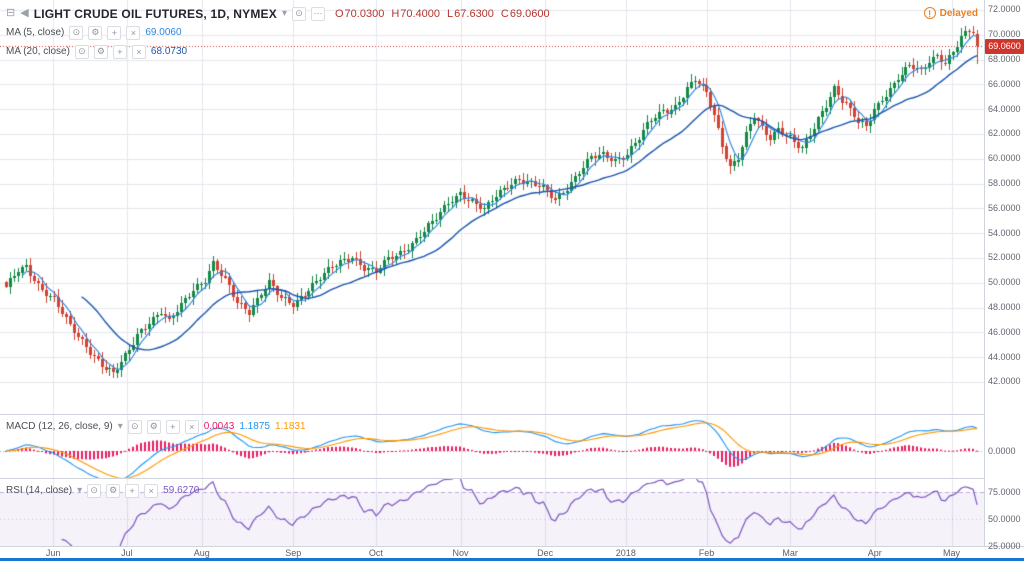  What do you see at coordinates (512, 478) in the screenshot?
I see `pane-separator-rsi` at bounding box center [512, 478].